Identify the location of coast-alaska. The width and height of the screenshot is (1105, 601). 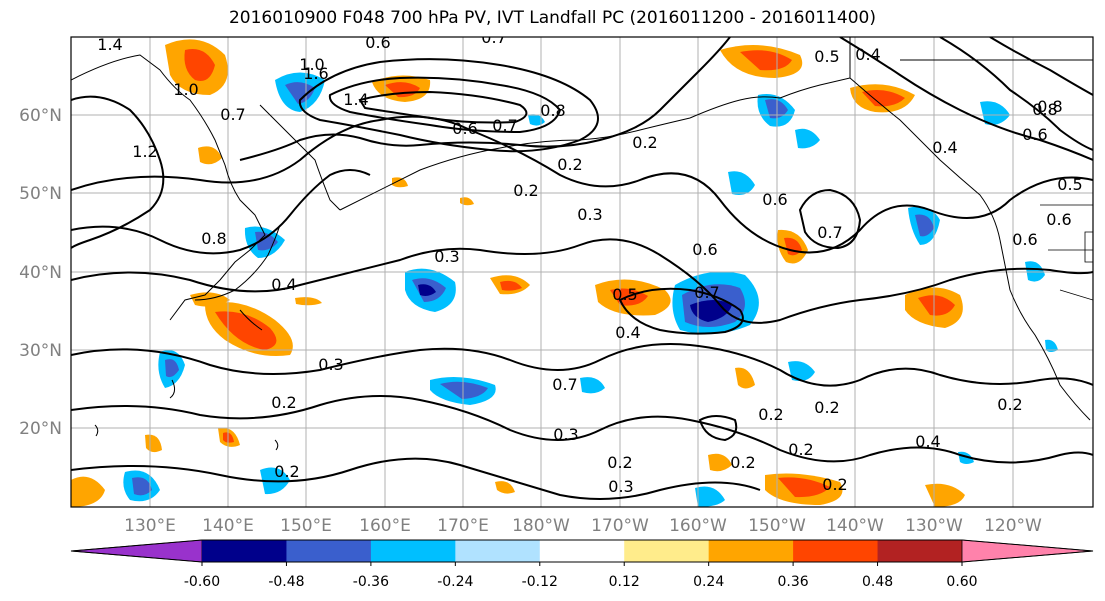
(845, 139).